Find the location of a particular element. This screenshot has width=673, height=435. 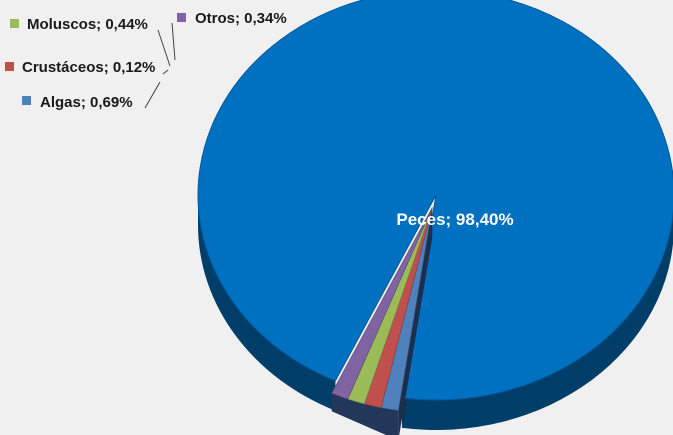

slice-side-peces is located at coordinates (267, 303).